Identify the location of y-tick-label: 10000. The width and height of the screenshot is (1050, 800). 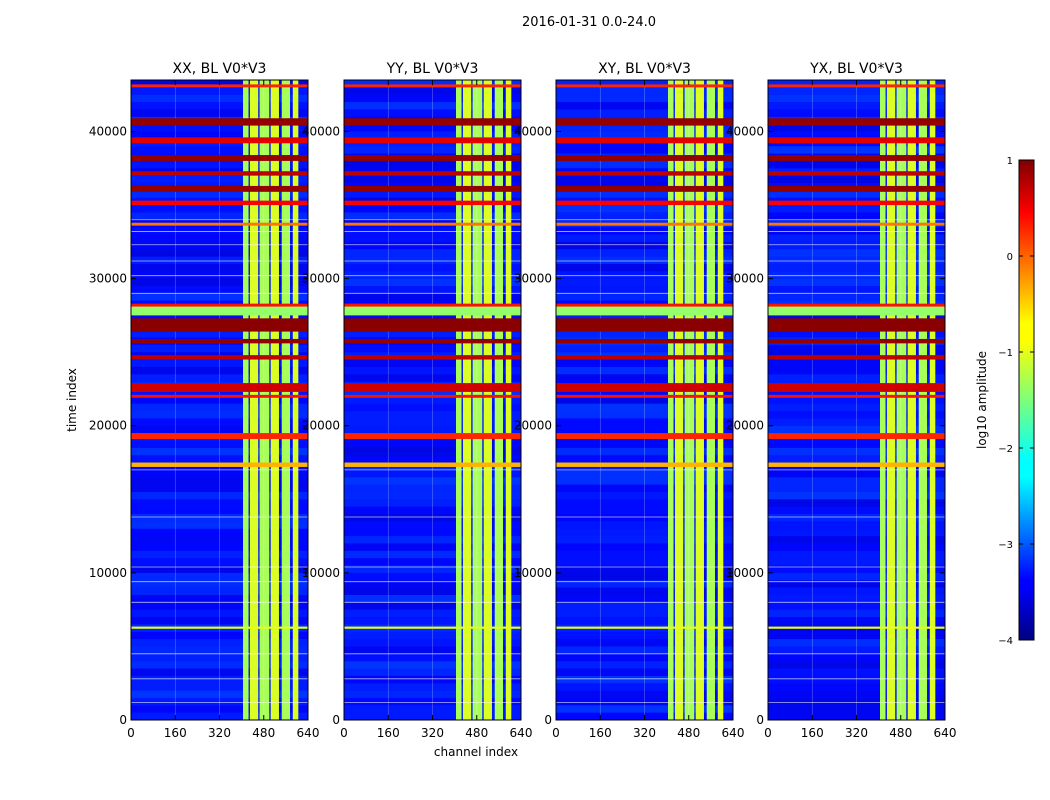
(533, 573).